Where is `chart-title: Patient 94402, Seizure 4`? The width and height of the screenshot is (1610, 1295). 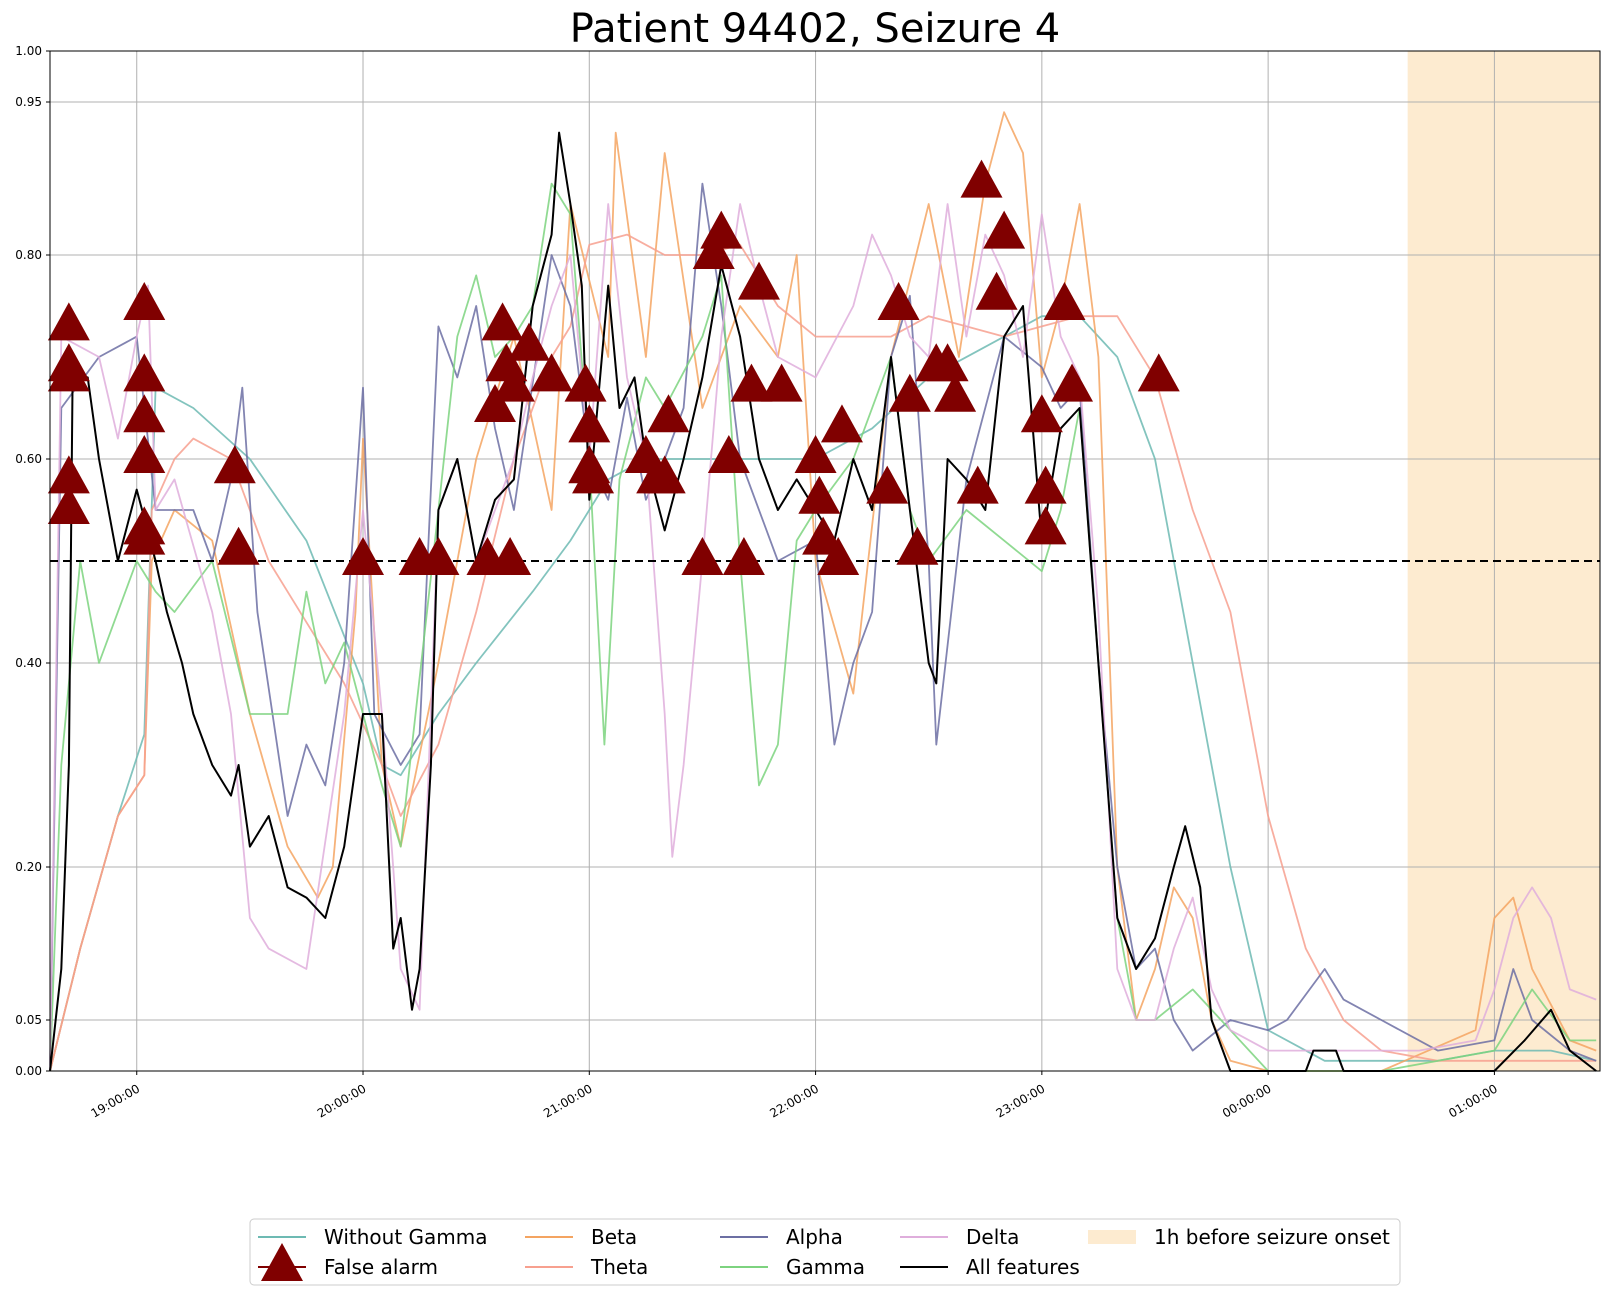
chart-title: Patient 94402, Seizure 4 is located at coordinates (815, 29).